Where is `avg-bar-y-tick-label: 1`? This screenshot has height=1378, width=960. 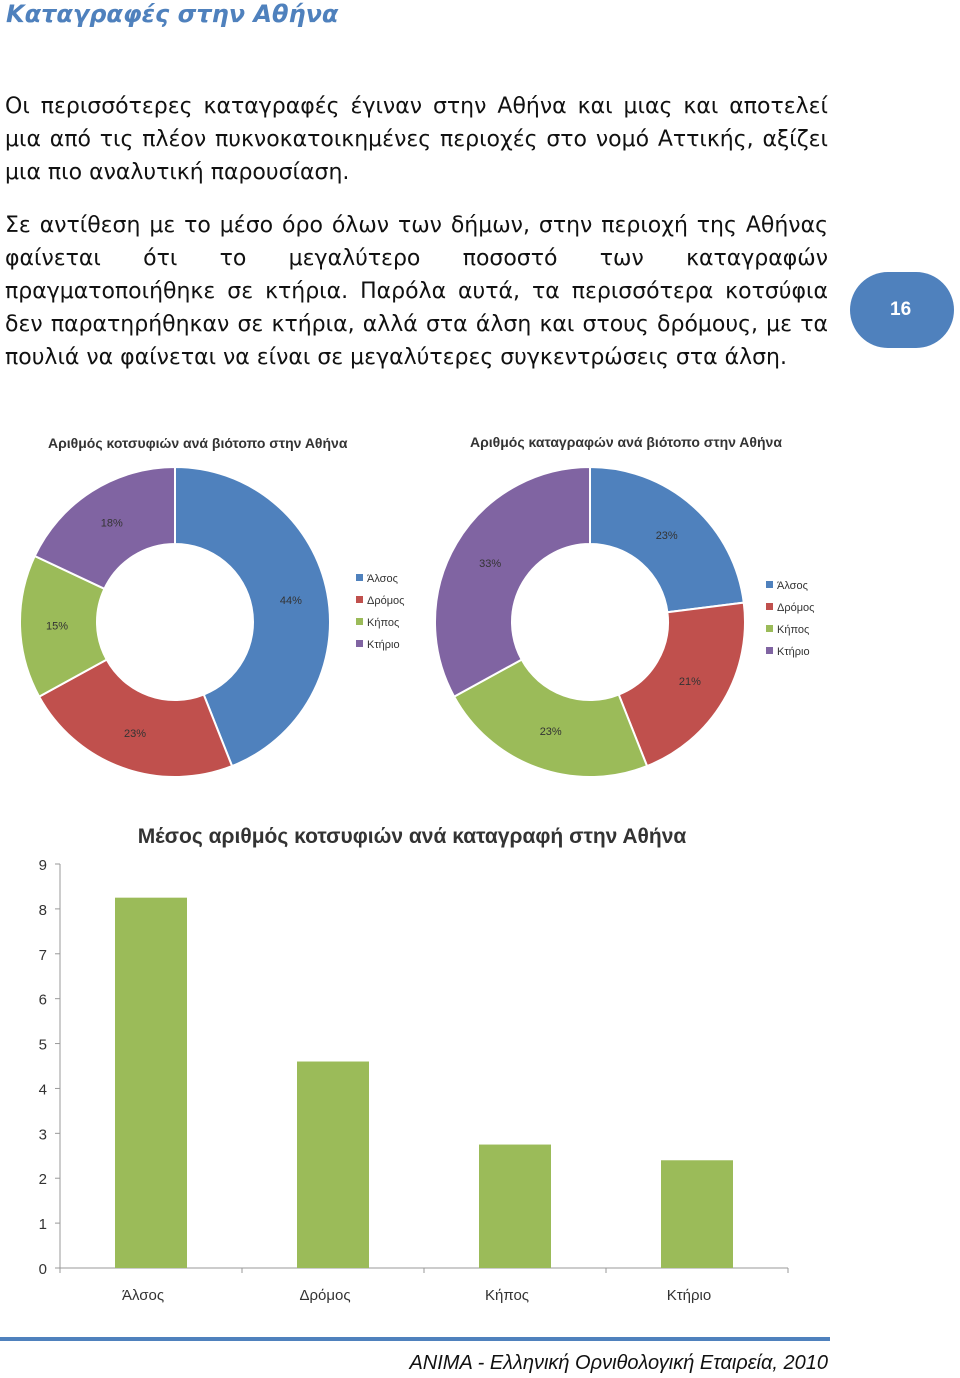 avg-bar-y-tick-label: 1 is located at coordinates (43, 1224).